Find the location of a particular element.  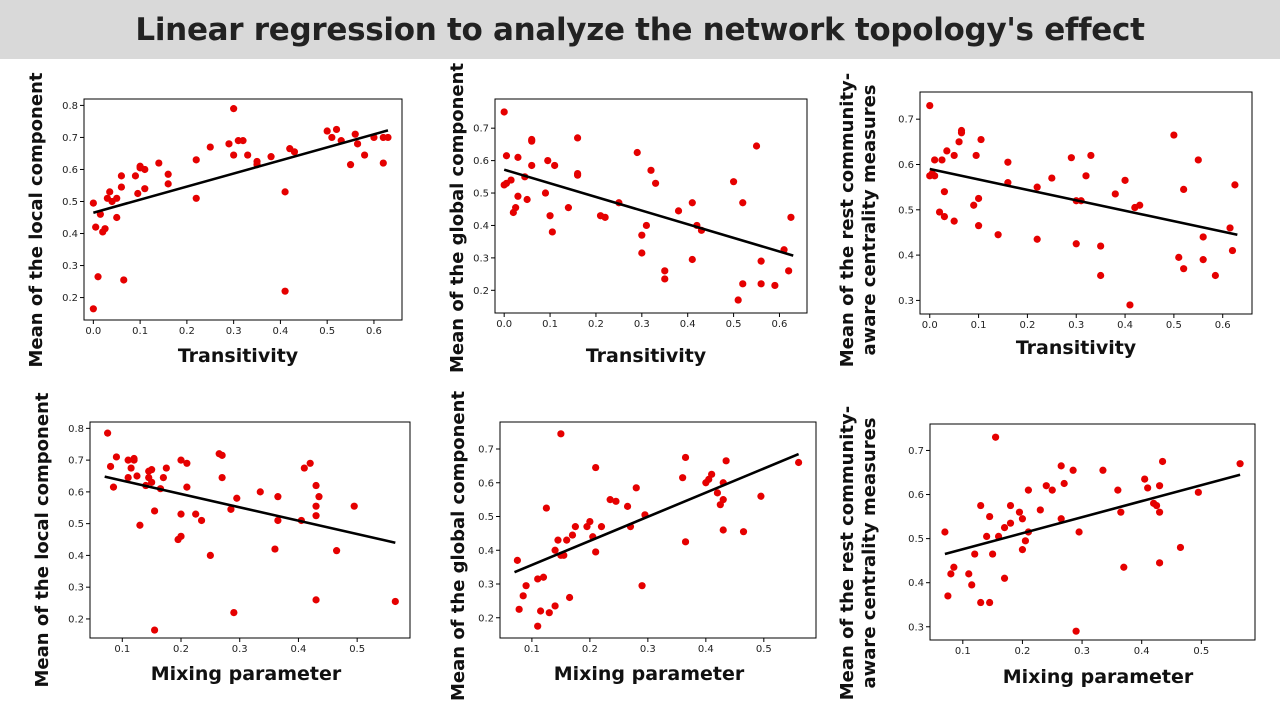

y-tick-label: 0.7 is located at coordinates (70, 138).